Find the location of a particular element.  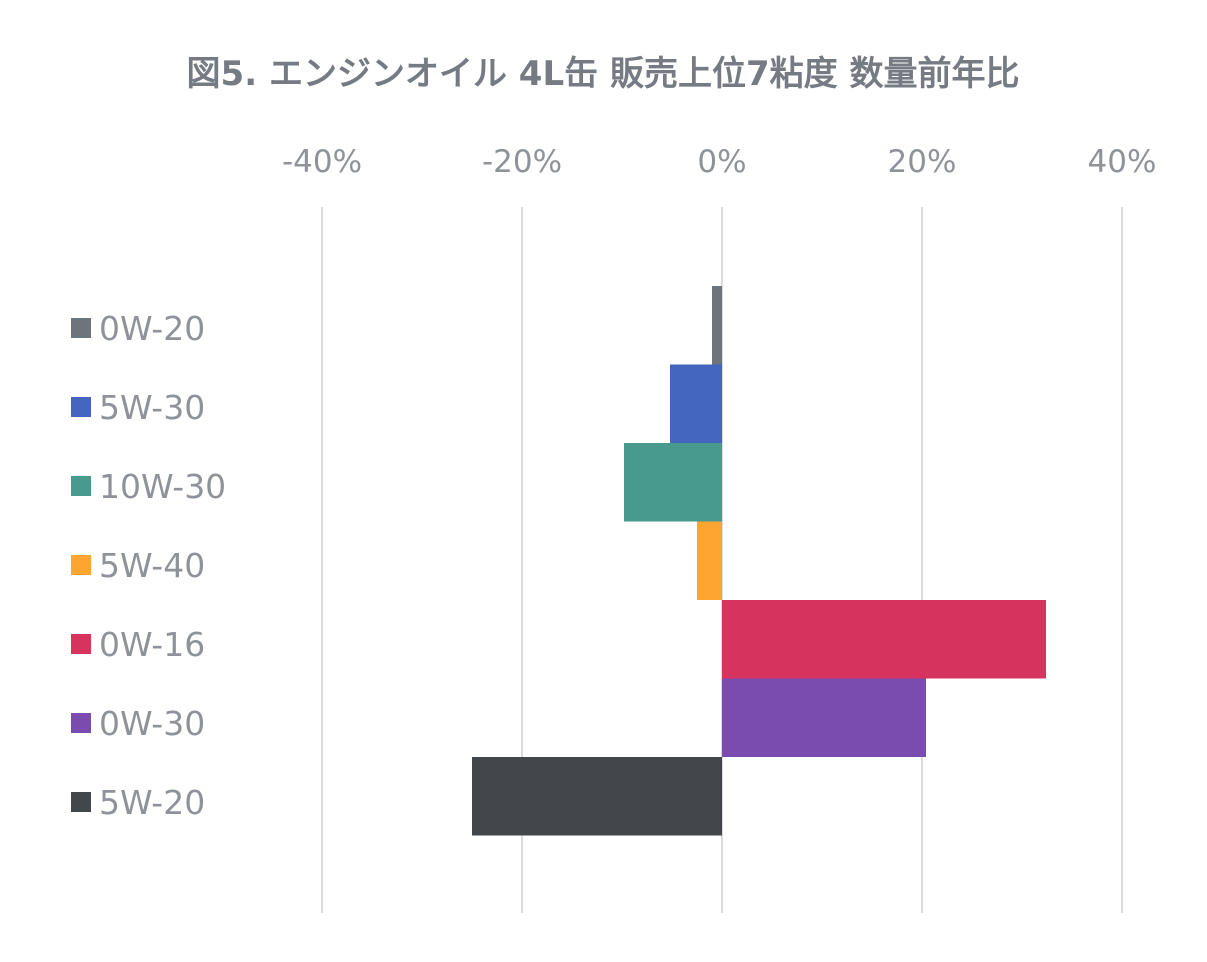

legend-label-0W-16: 0W-16 is located at coordinates (152, 644).